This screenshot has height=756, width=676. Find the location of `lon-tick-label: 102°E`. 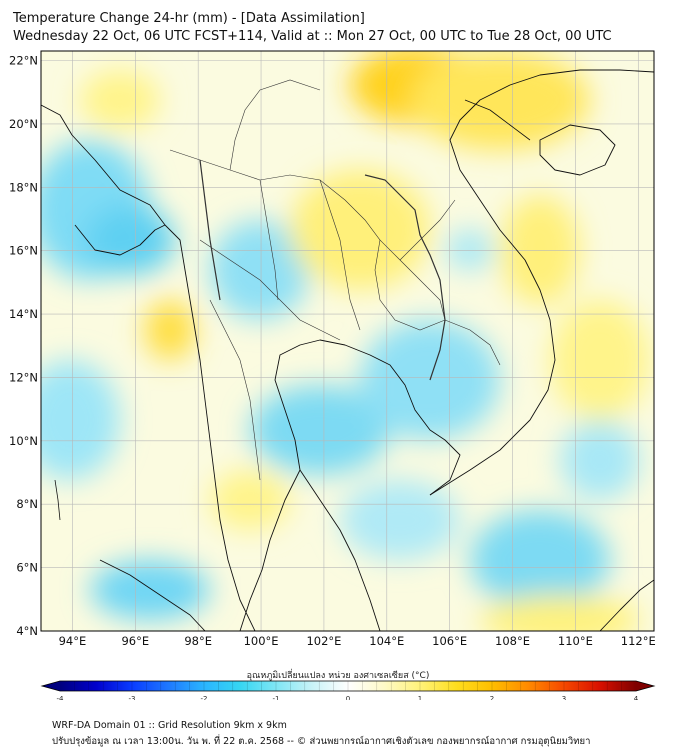

lon-tick-label: 102°E is located at coordinates (323, 641).